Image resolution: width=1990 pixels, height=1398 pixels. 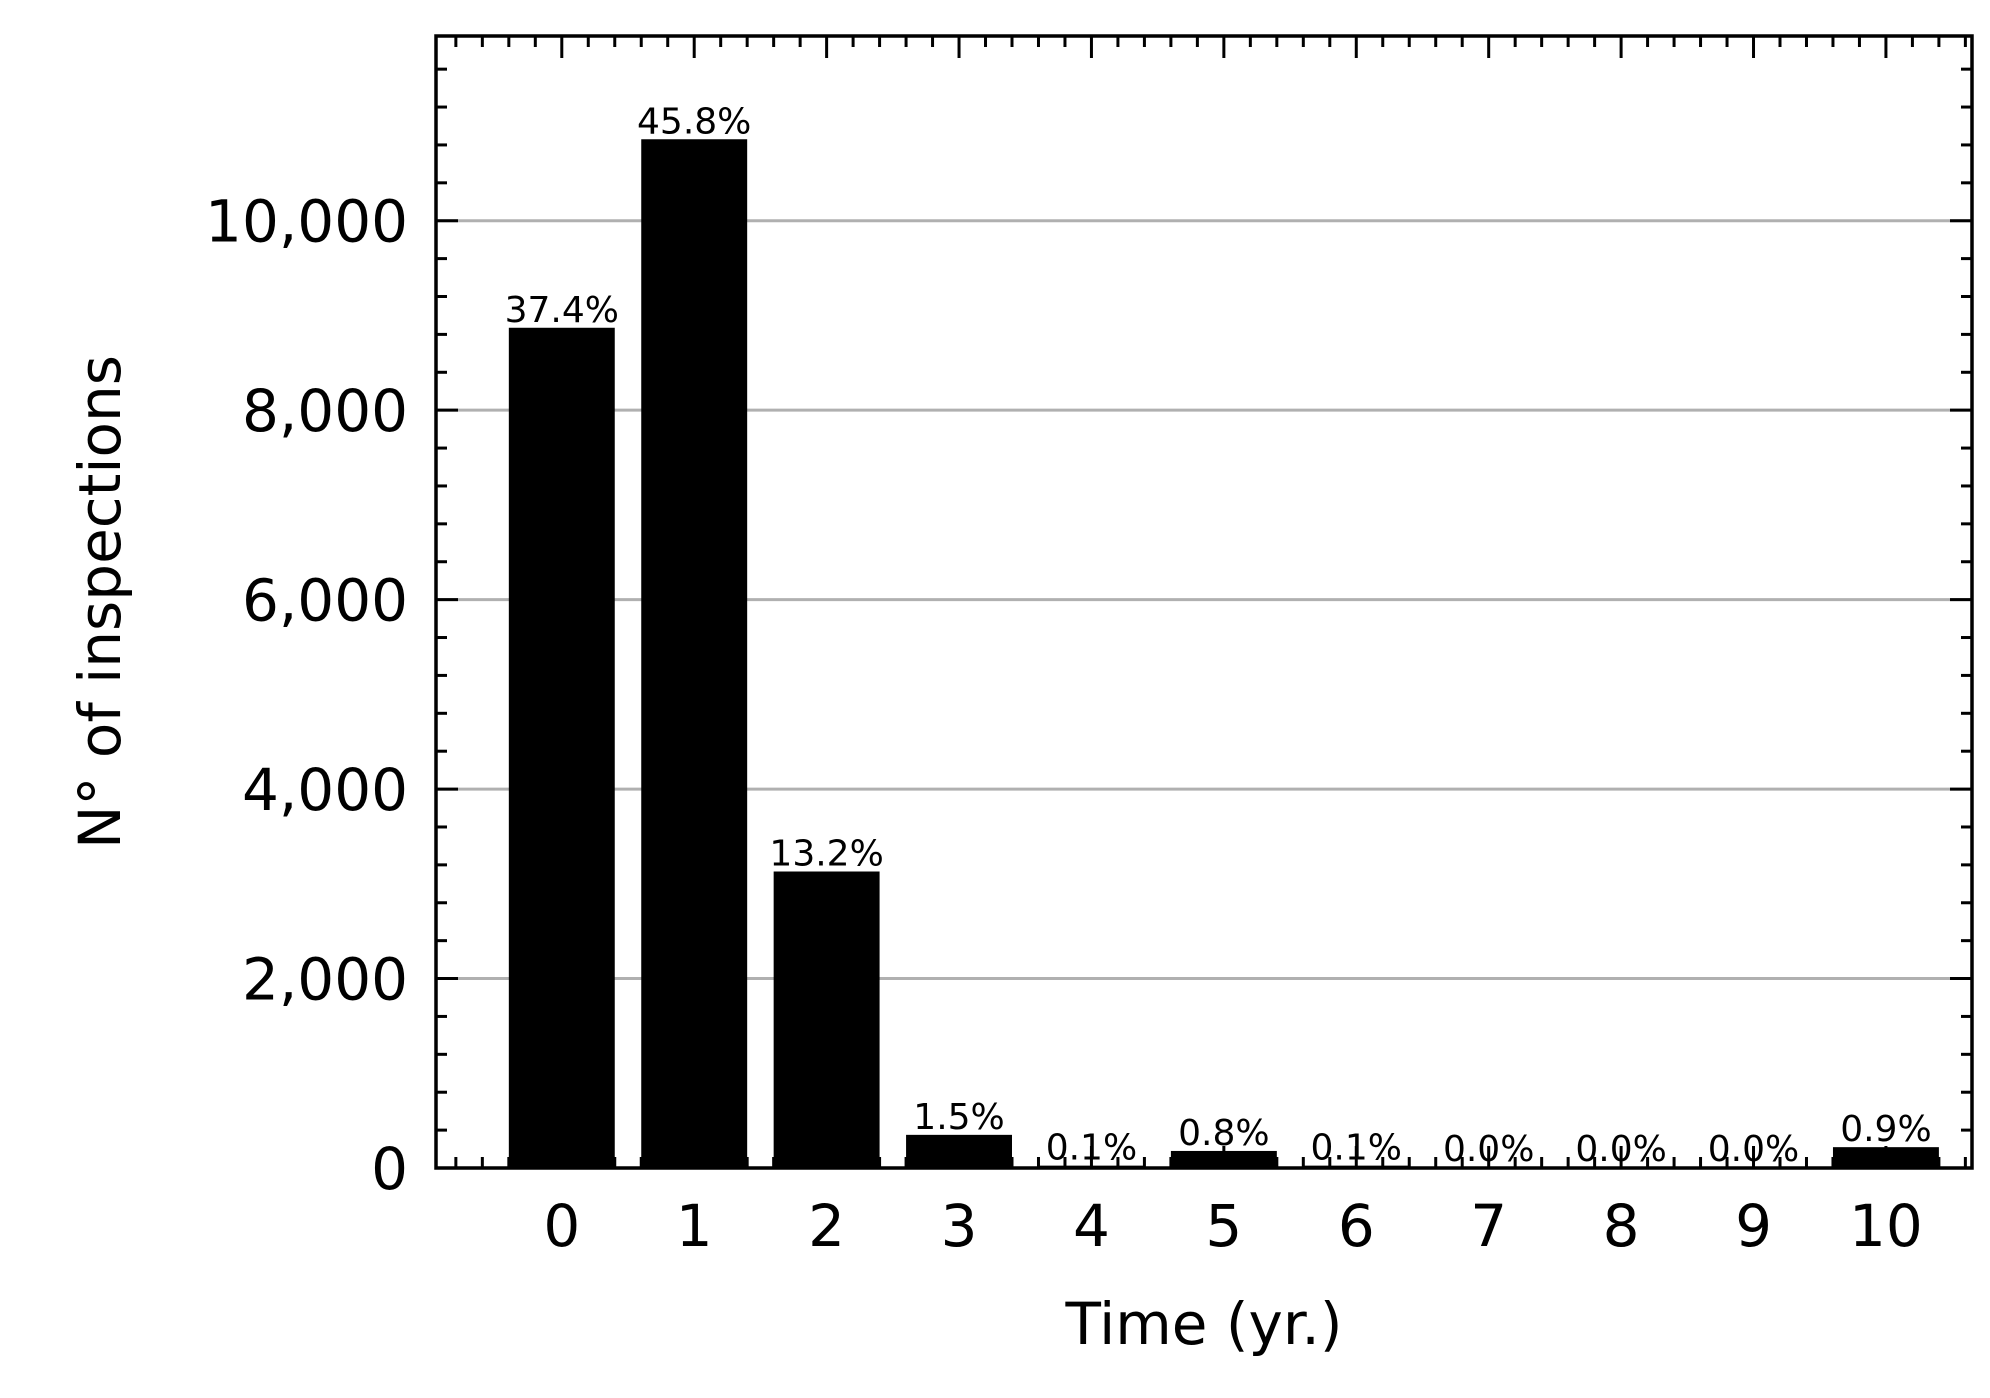 I want to click on y-tick-label-5: 10,000, so click(x=306, y=222).